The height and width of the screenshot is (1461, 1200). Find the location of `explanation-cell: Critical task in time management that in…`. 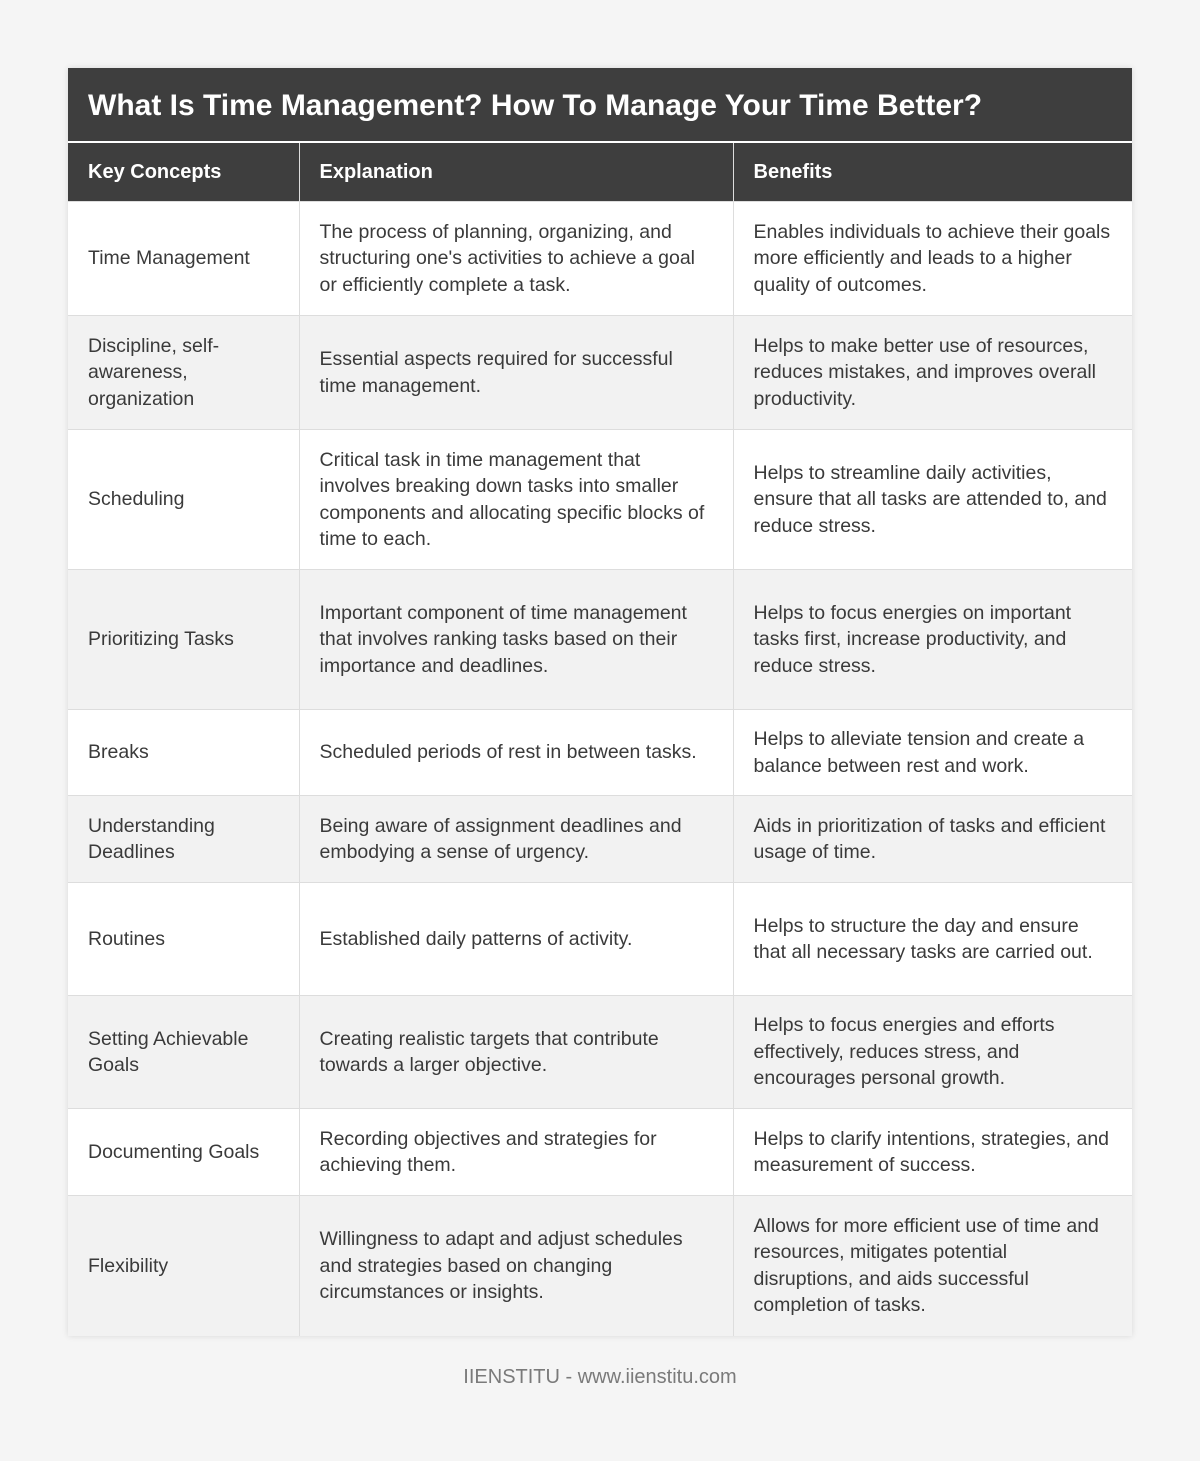

explanation-cell: Critical task in time management that in… is located at coordinates (516, 499).